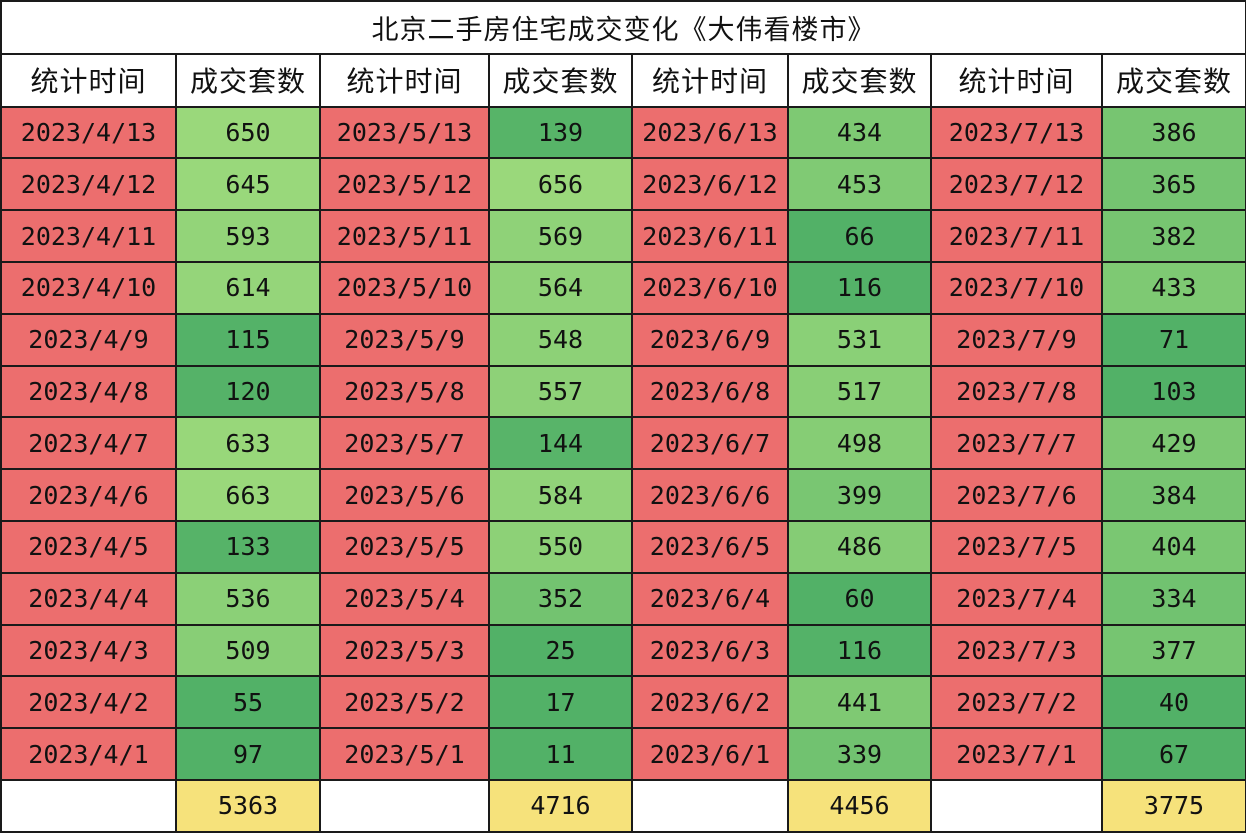  What do you see at coordinates (560, 132) in the screenshot?
I see `count-cell: 139` at bounding box center [560, 132].